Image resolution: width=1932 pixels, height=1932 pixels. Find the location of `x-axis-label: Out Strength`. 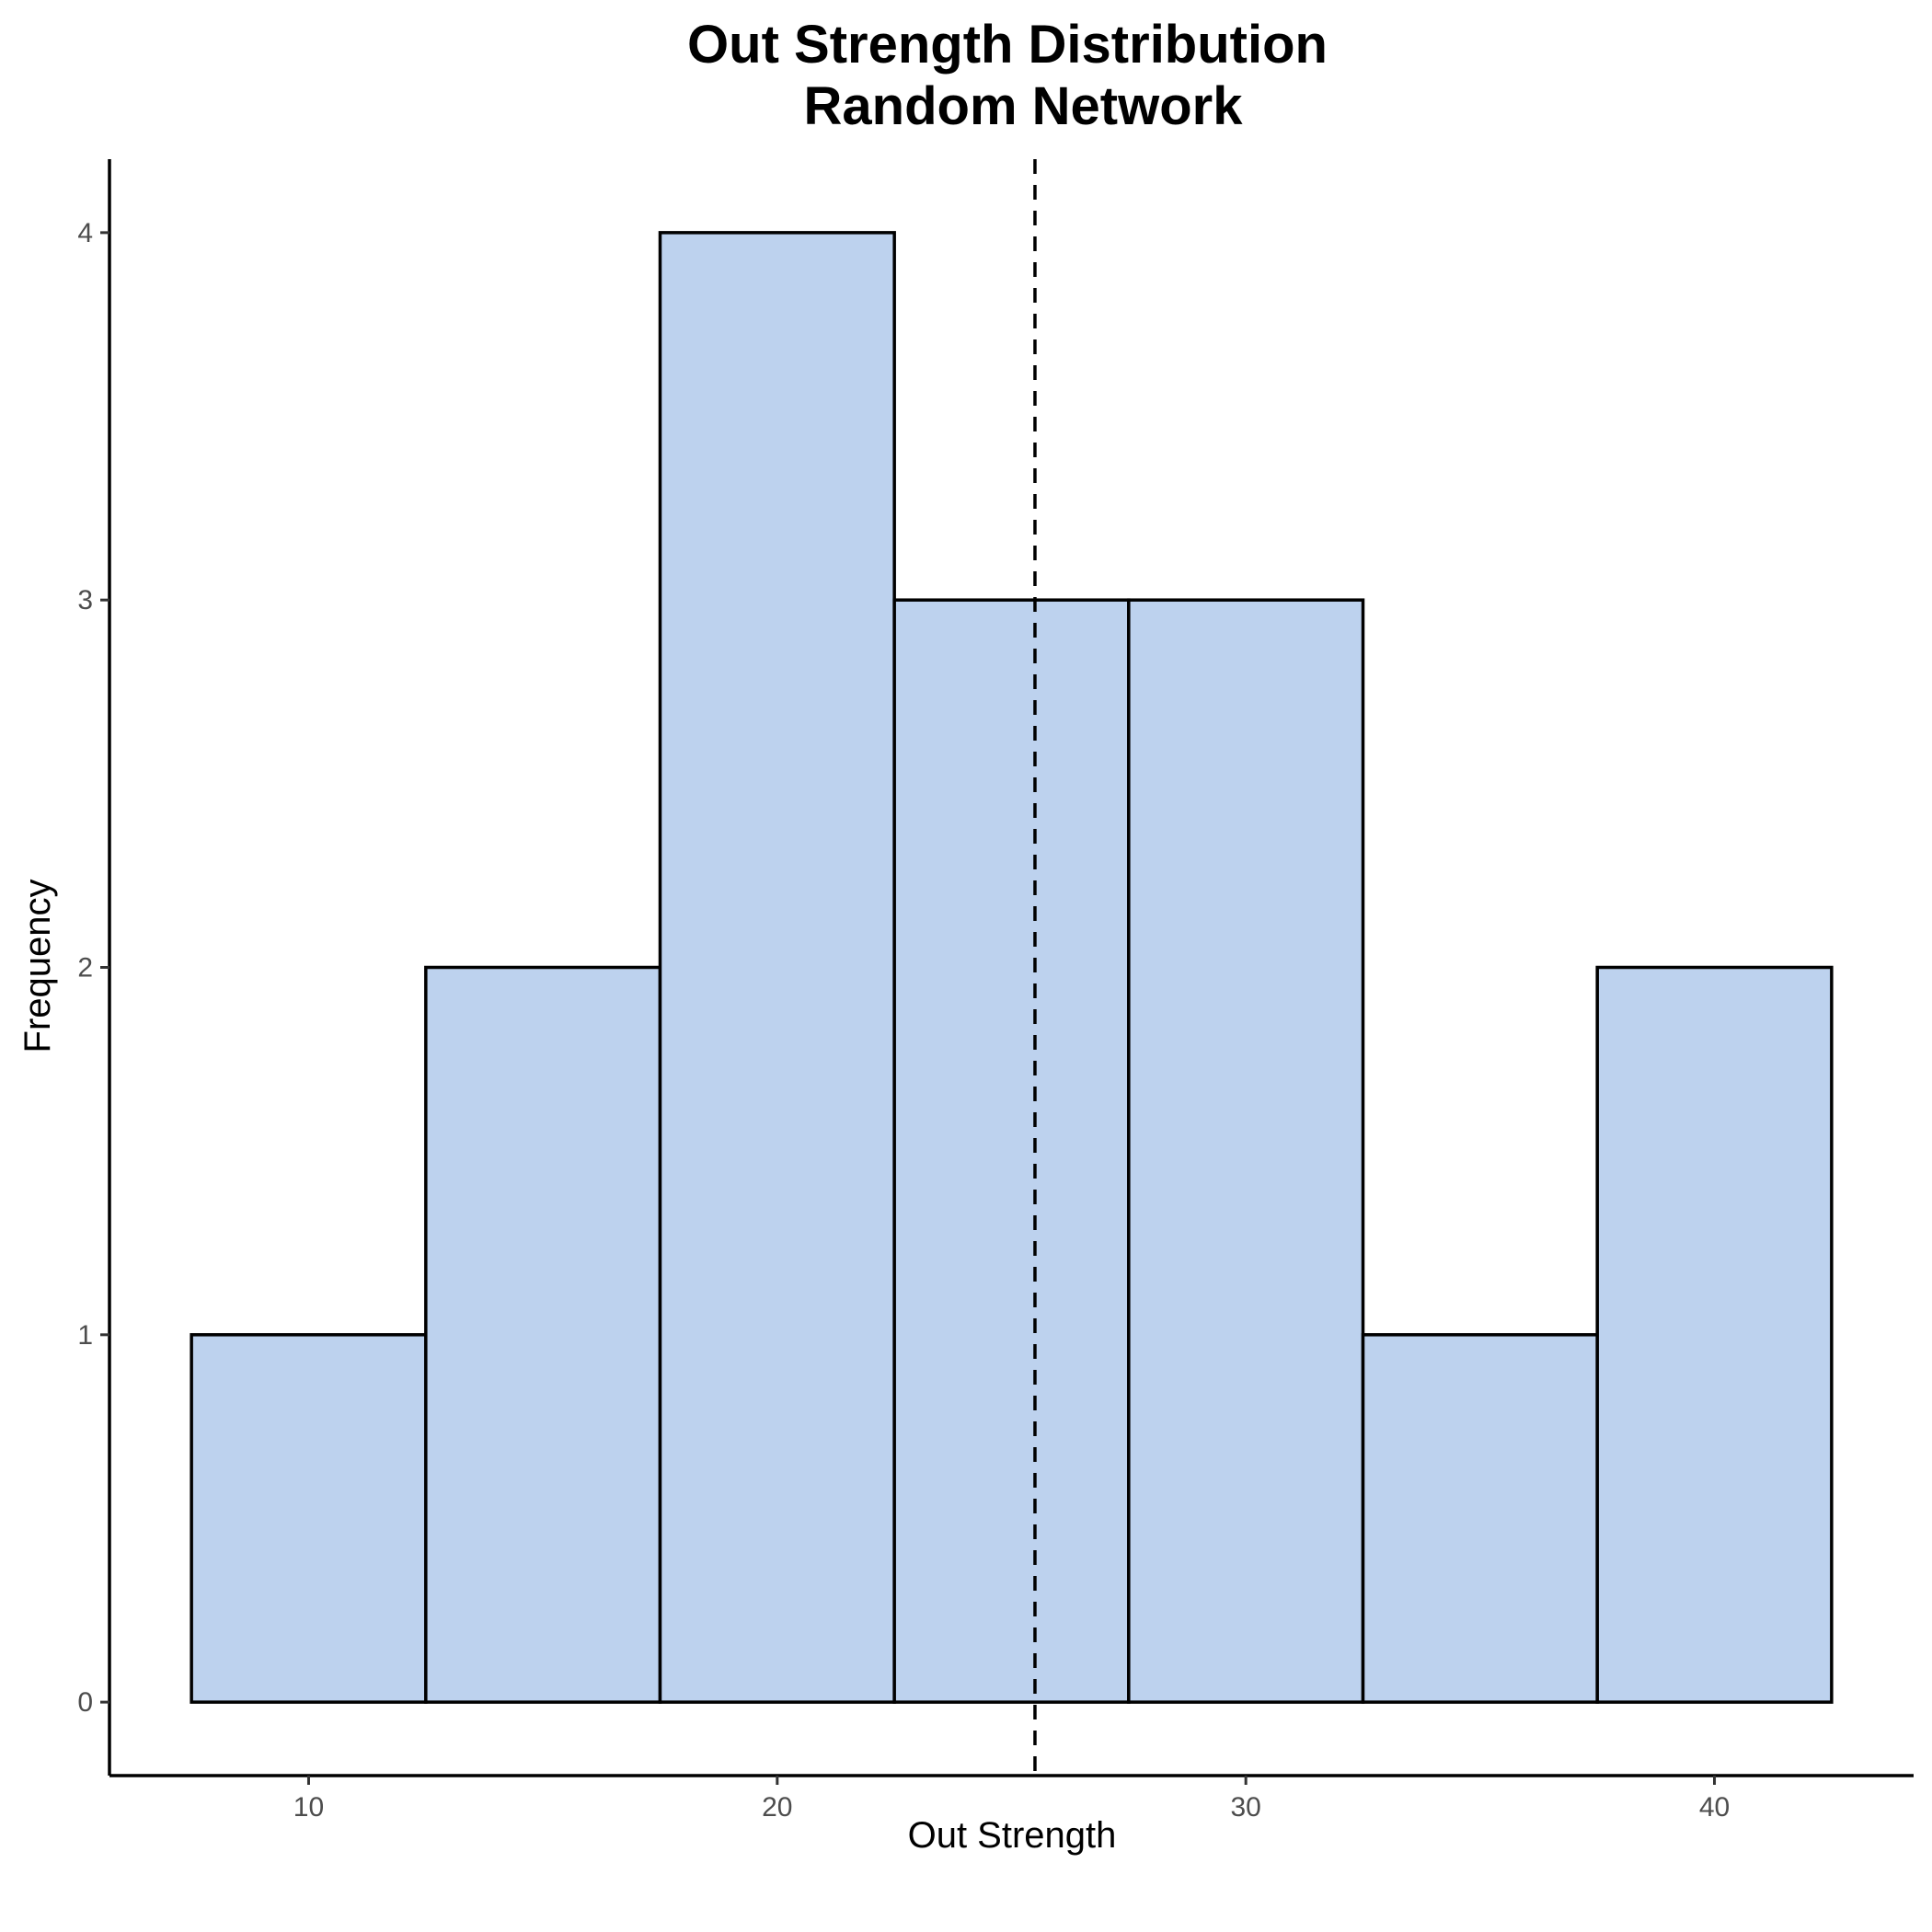

x-axis-label: Out Strength is located at coordinates (1012, 1835).